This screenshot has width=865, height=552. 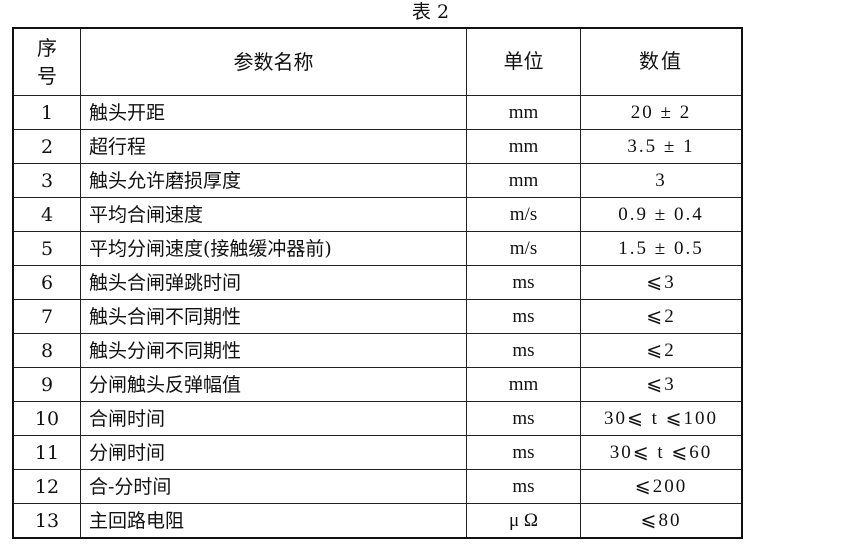 What do you see at coordinates (273, 418) in the screenshot?
I see `row-name: 合闸时间` at bounding box center [273, 418].